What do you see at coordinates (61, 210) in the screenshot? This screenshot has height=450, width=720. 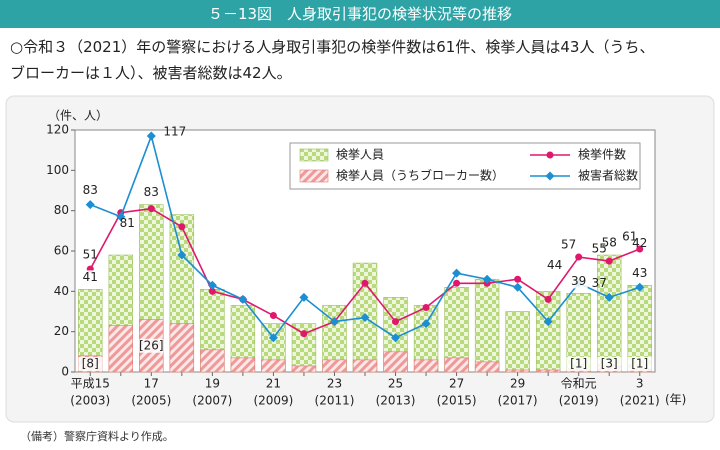 I see `y-tick-label: 80` at bounding box center [61, 210].